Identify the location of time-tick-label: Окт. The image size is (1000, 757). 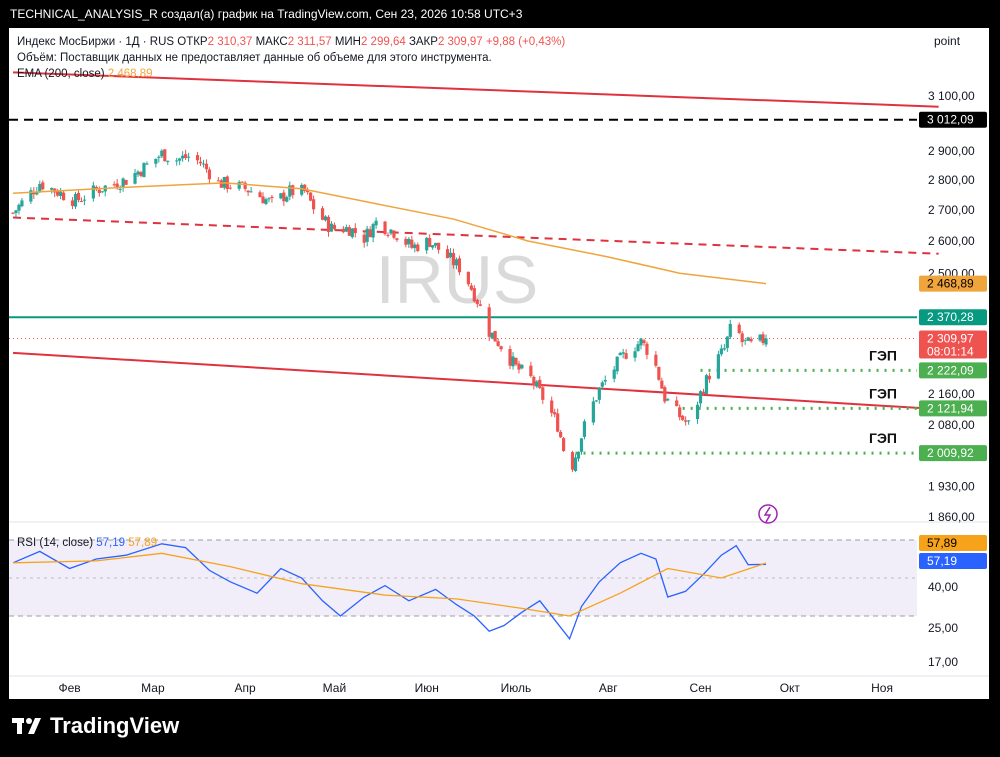
(790, 688).